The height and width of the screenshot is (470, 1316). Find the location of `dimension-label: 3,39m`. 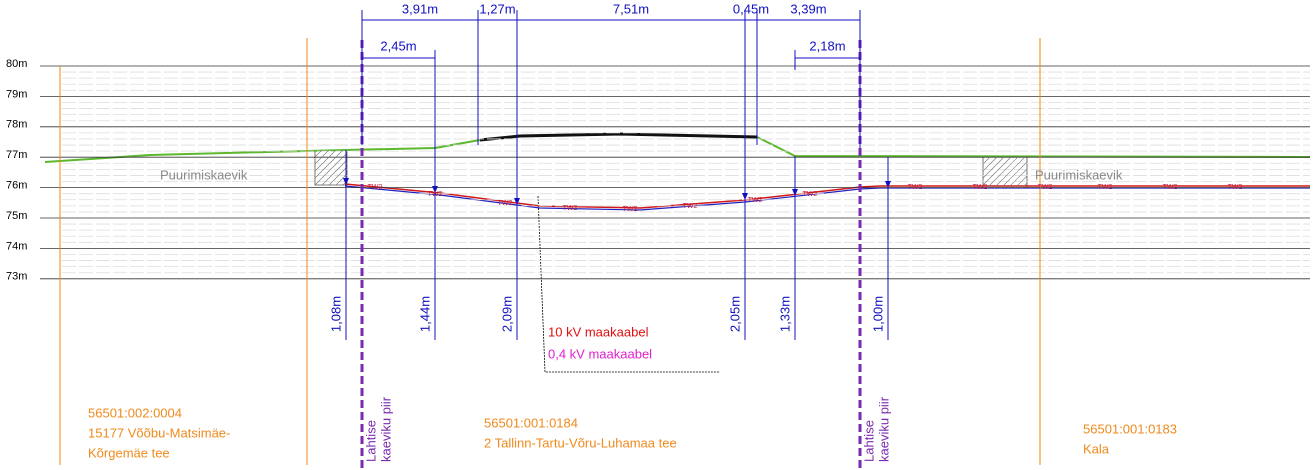

dimension-label: 3,39m is located at coordinates (808, 8).